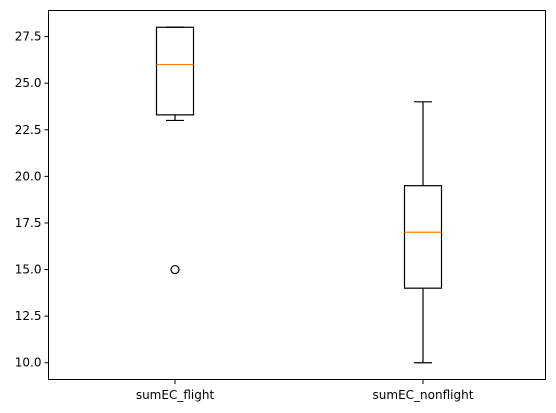  What do you see at coordinates (28, 363) in the screenshot?
I see `y-tick-label: 10.0` at bounding box center [28, 363].